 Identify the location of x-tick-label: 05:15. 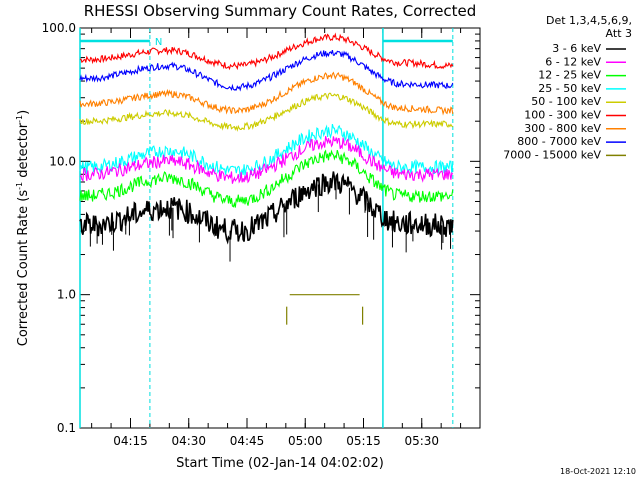
(363, 441).